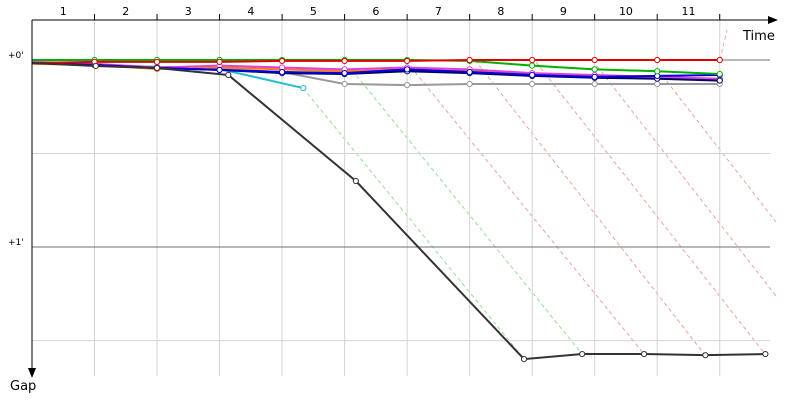  What do you see at coordinates (500, 11) in the screenshot?
I see `lap-label: 8` at bounding box center [500, 11].